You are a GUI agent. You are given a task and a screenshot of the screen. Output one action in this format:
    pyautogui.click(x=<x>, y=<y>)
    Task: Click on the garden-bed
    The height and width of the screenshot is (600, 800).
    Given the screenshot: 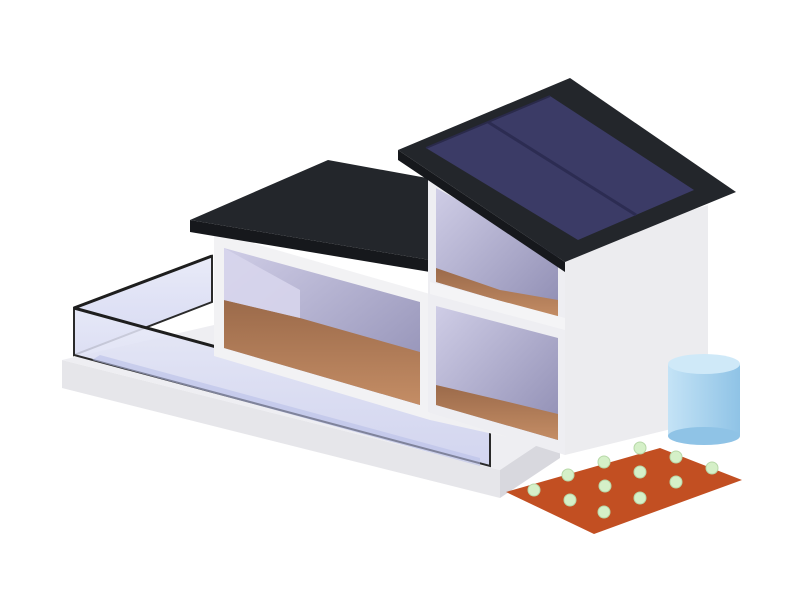 What is the action you would take?
    pyautogui.click(x=624, y=487)
    